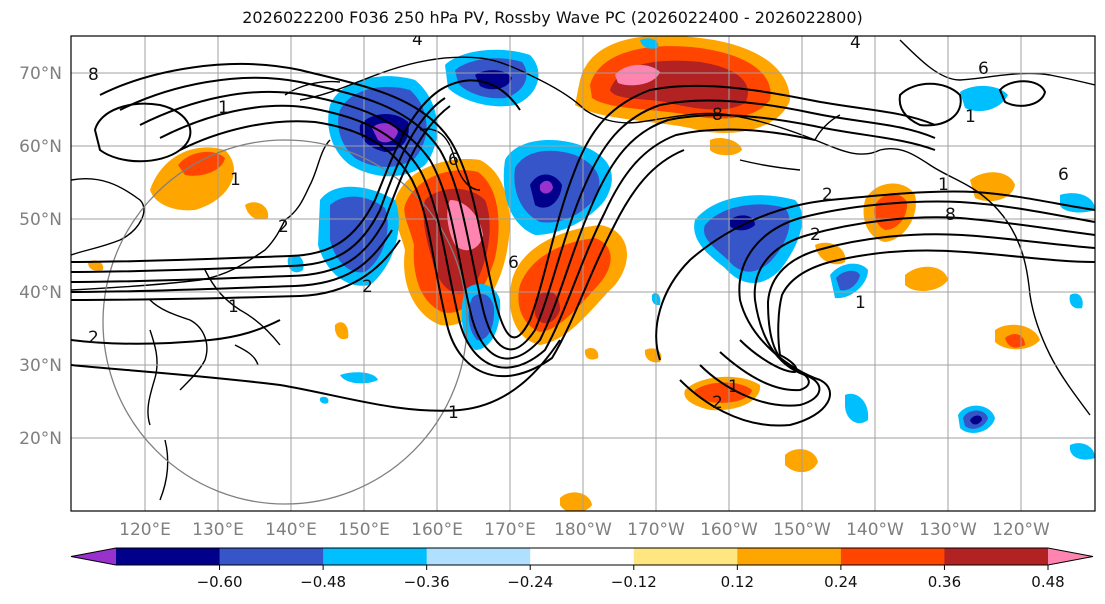 This screenshot has width=1105, height=604. I want to click on lon-label: 140°E, so click(291, 530).